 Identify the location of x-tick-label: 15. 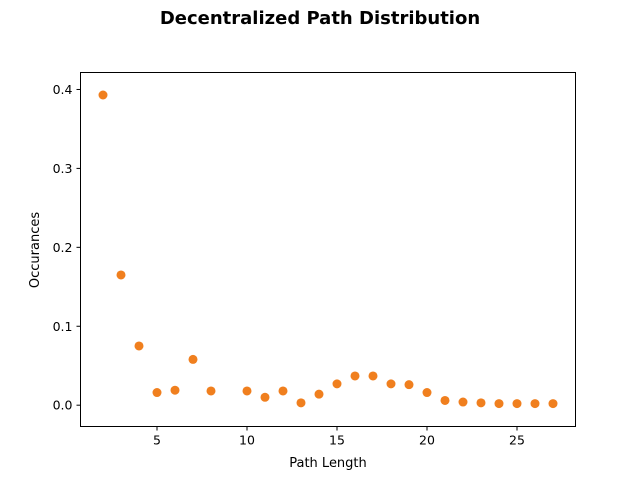
(337, 440).